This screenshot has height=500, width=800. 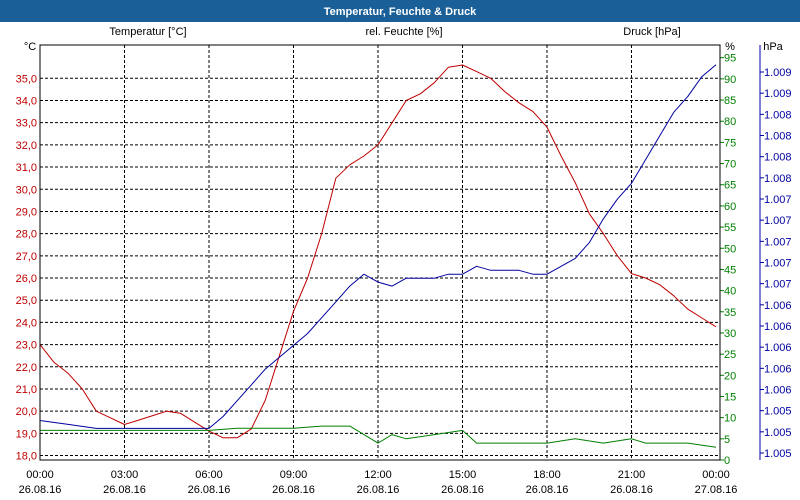 What do you see at coordinates (730, 165) in the screenshot?
I see `humidity-tick-label: 70` at bounding box center [730, 165].